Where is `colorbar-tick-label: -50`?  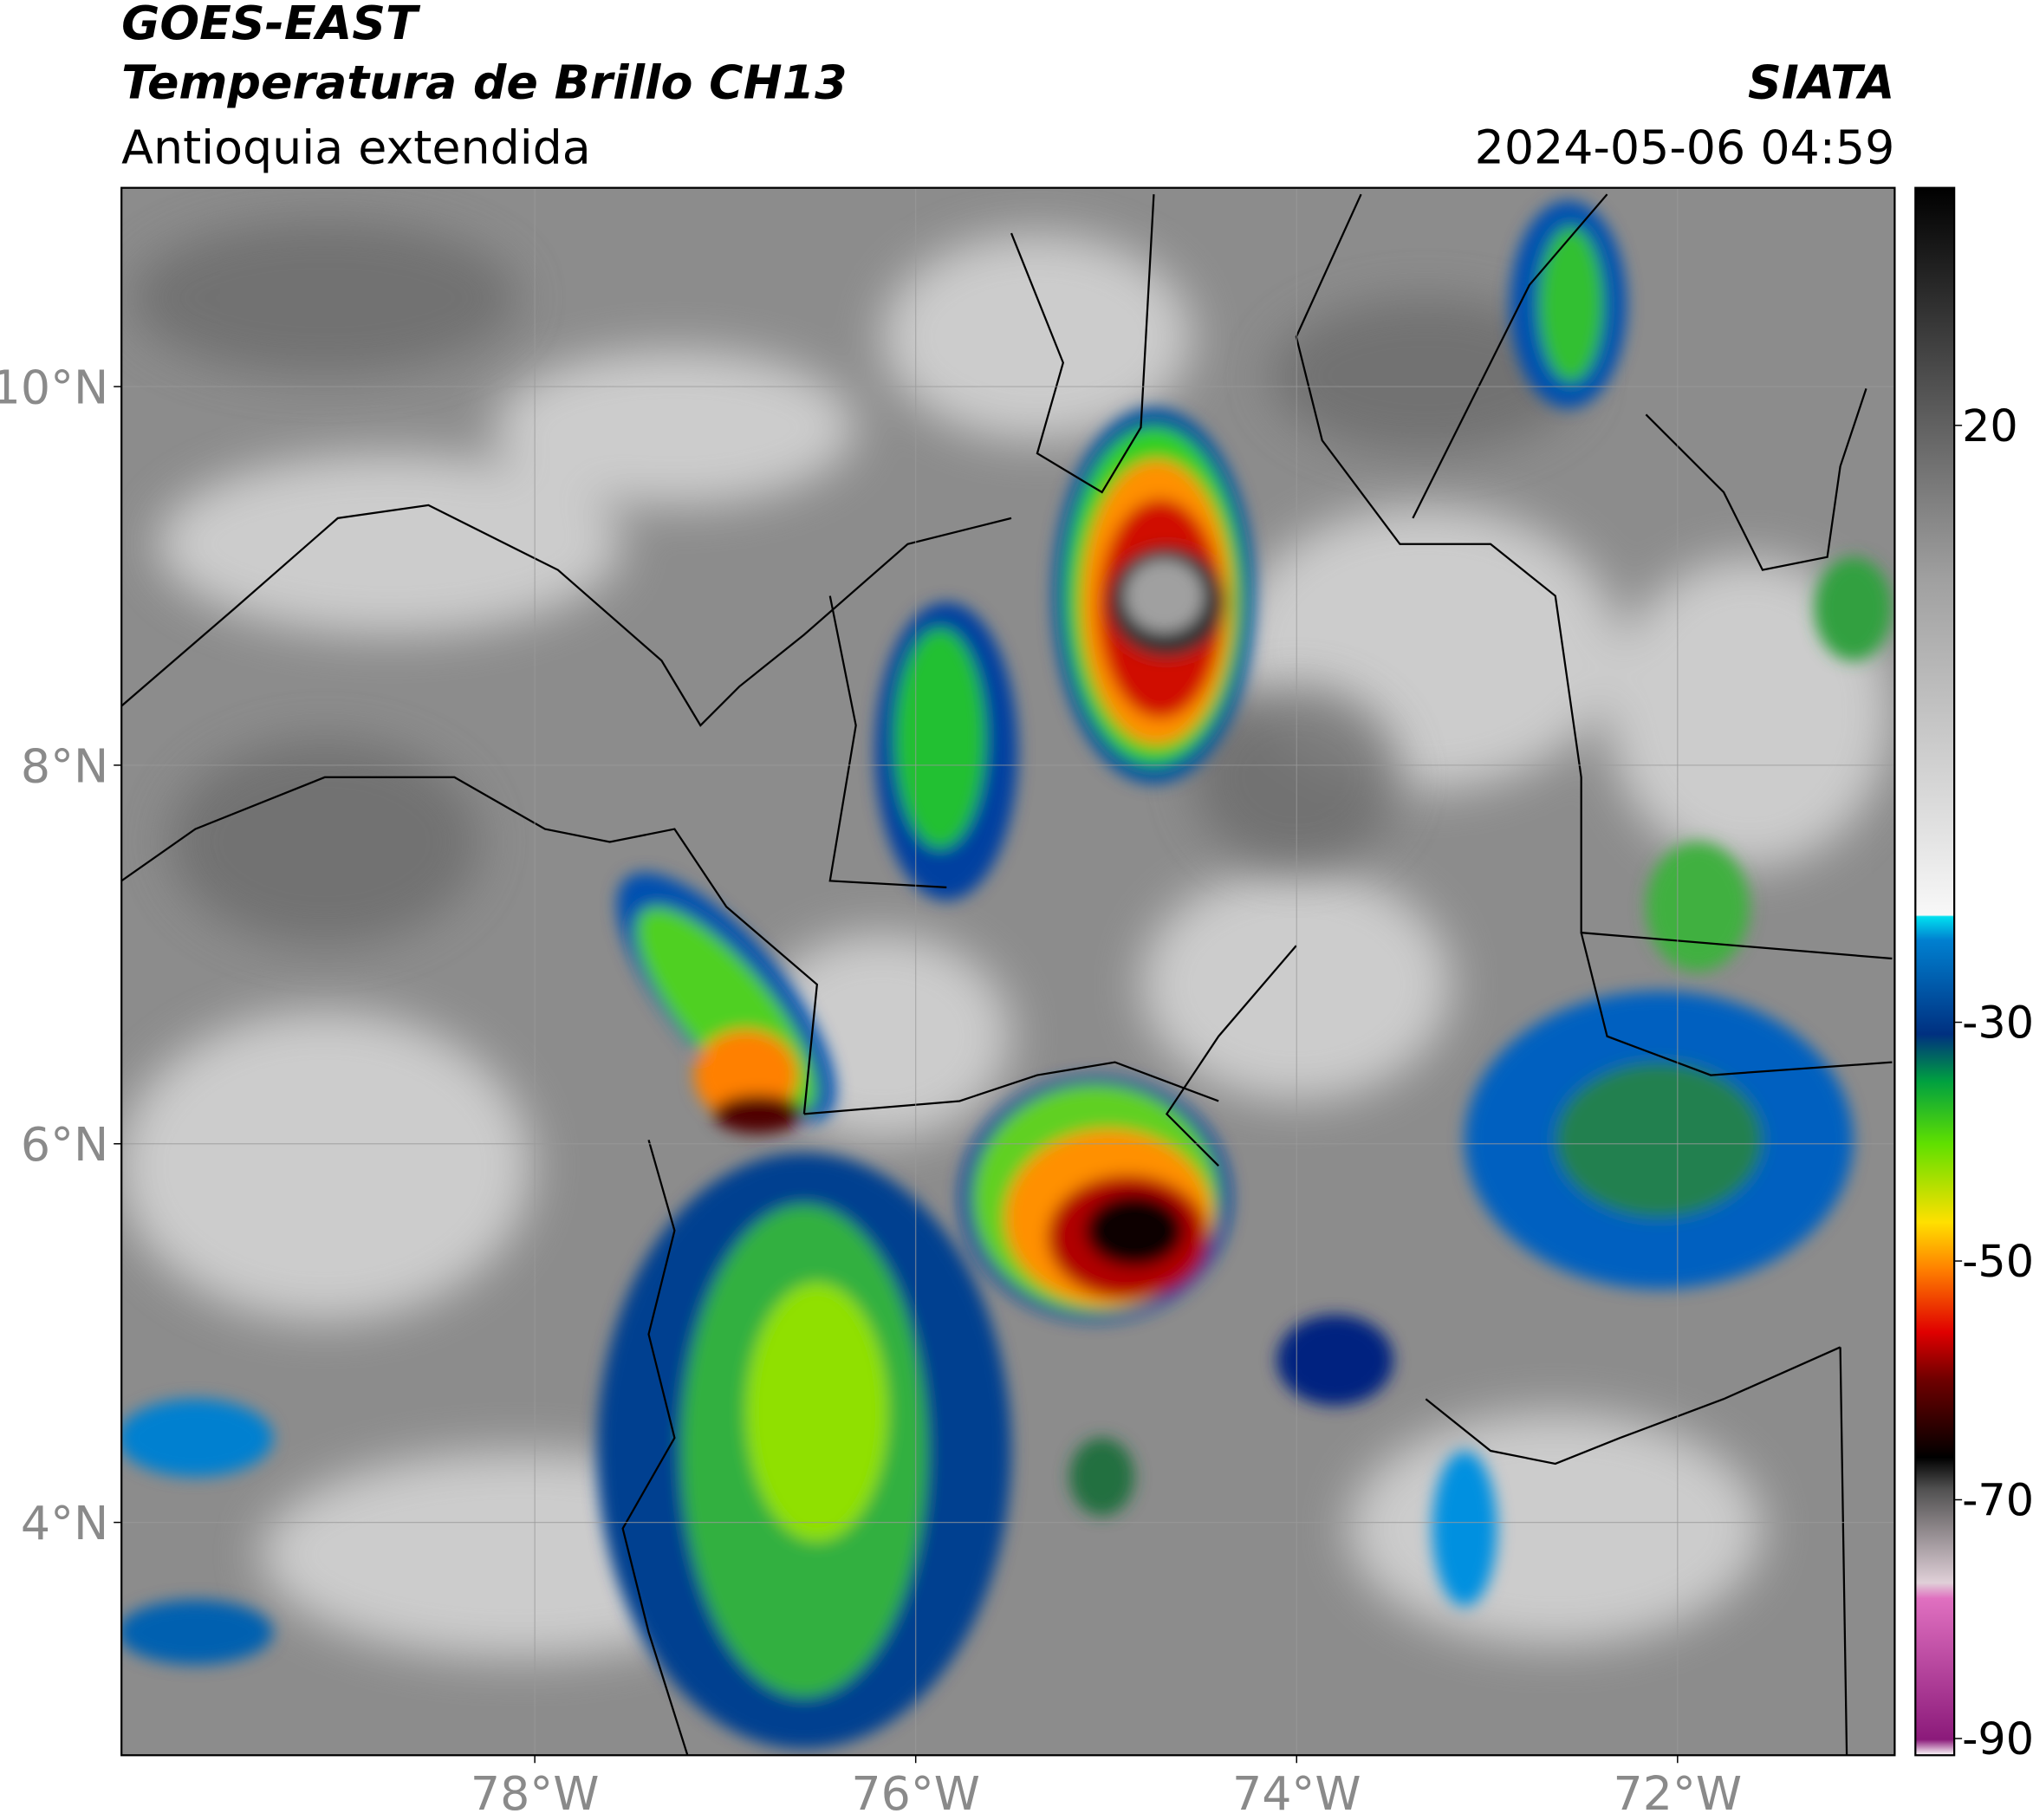 colorbar-tick-label: -50 is located at coordinates (1997, 1261).